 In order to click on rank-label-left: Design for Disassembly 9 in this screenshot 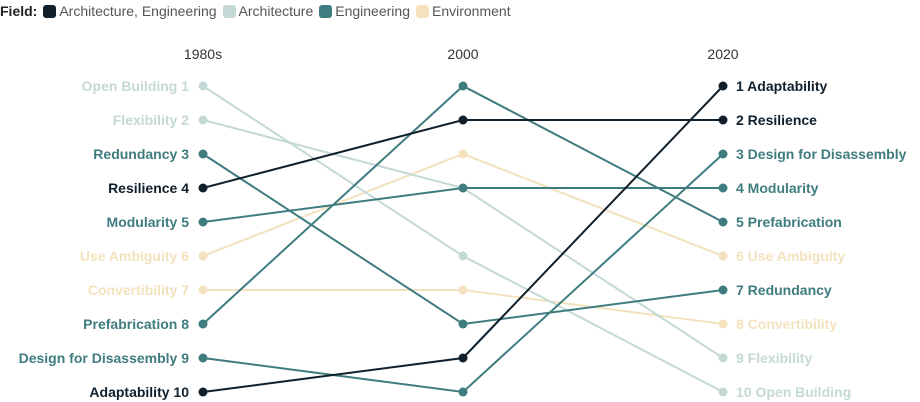, I will do `click(104, 358)`.